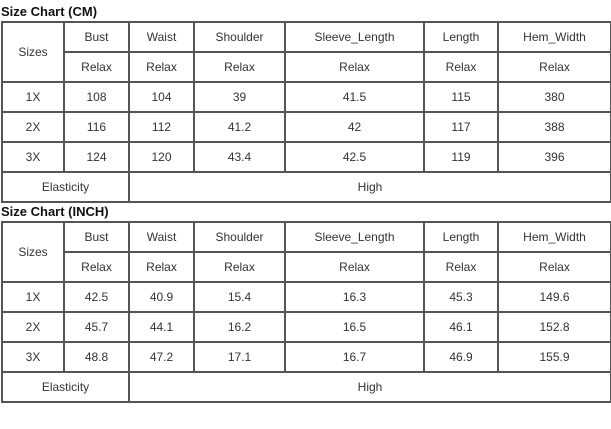 Image resolution: width=611 pixels, height=429 pixels. I want to click on value-cell: 380, so click(554, 97).